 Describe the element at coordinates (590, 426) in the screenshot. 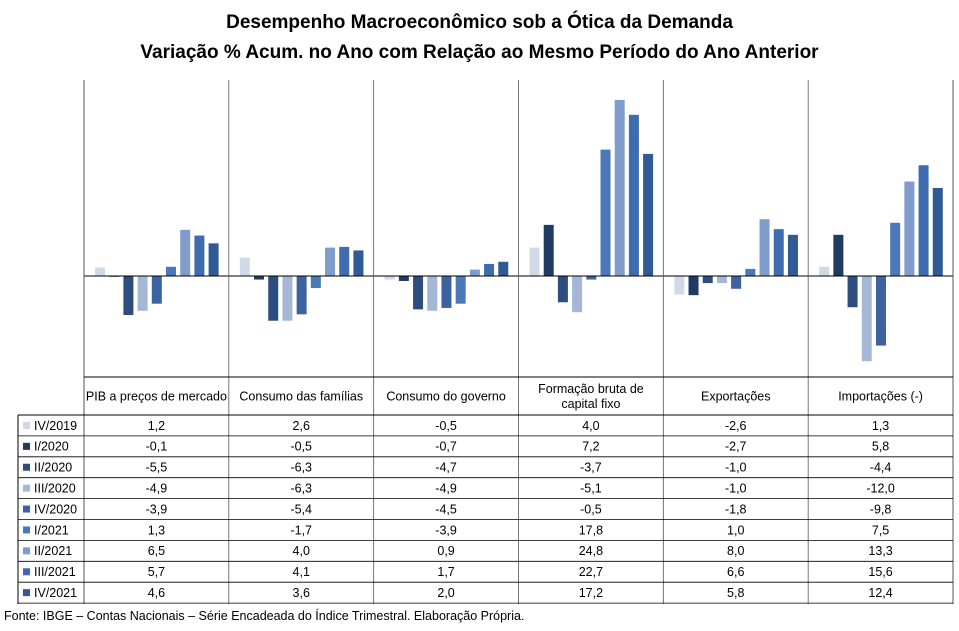

I see `value-cell-r0-c3: 4,0` at that location.